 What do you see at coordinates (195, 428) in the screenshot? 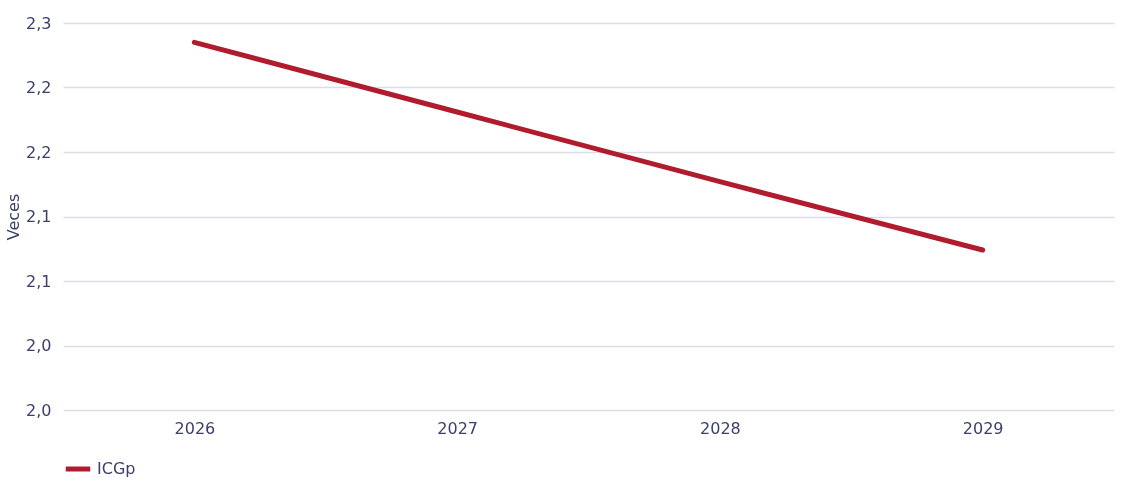
I see `x-tick-label: 2026` at bounding box center [195, 428].